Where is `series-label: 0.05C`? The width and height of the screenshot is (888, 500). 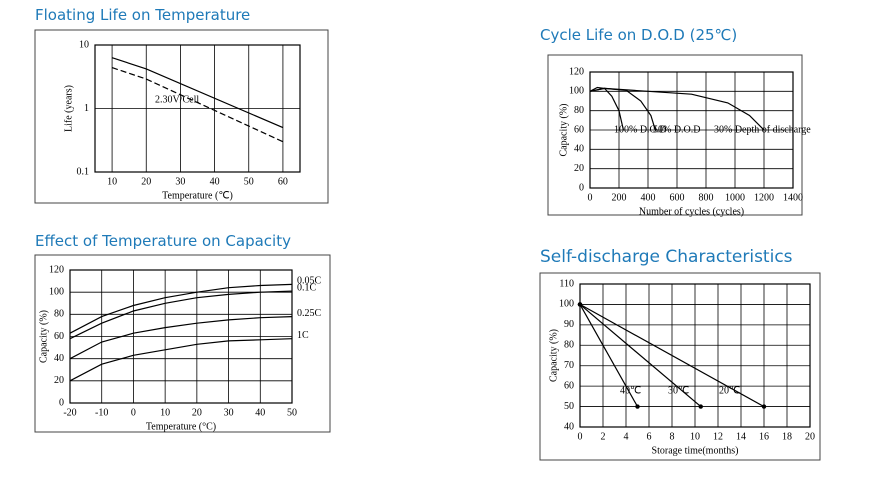
series-label: 0.05C is located at coordinates (309, 281).